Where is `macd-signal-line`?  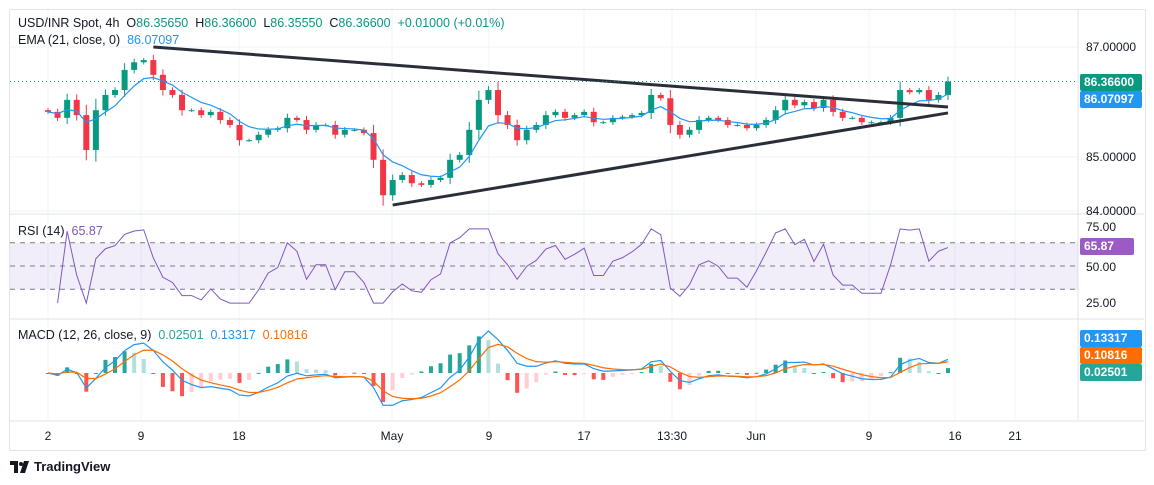
macd-signal-line is located at coordinates (498, 371).